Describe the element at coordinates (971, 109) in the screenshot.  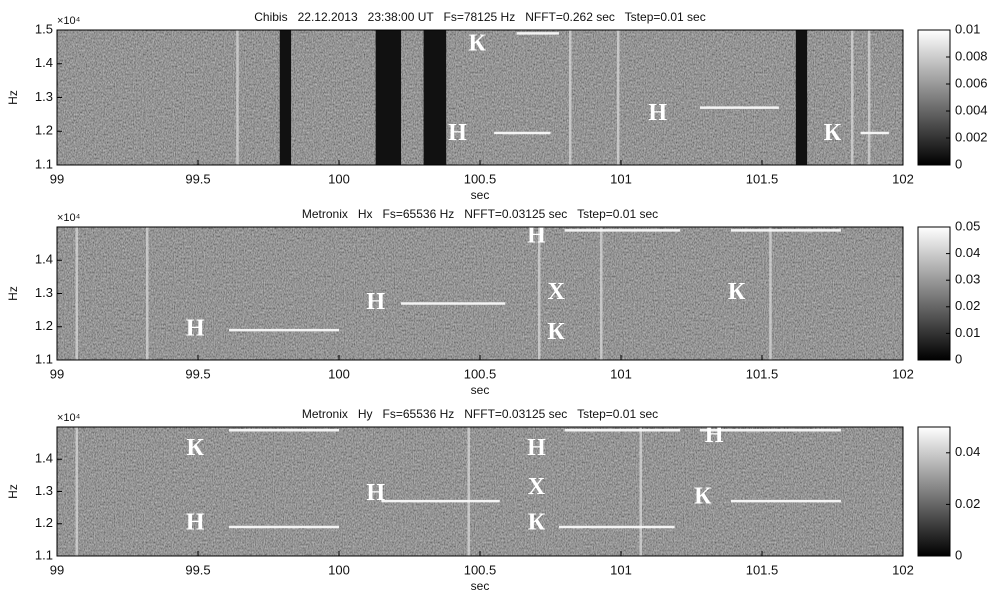
I see `colorbar-tick-label: 0.004` at that location.